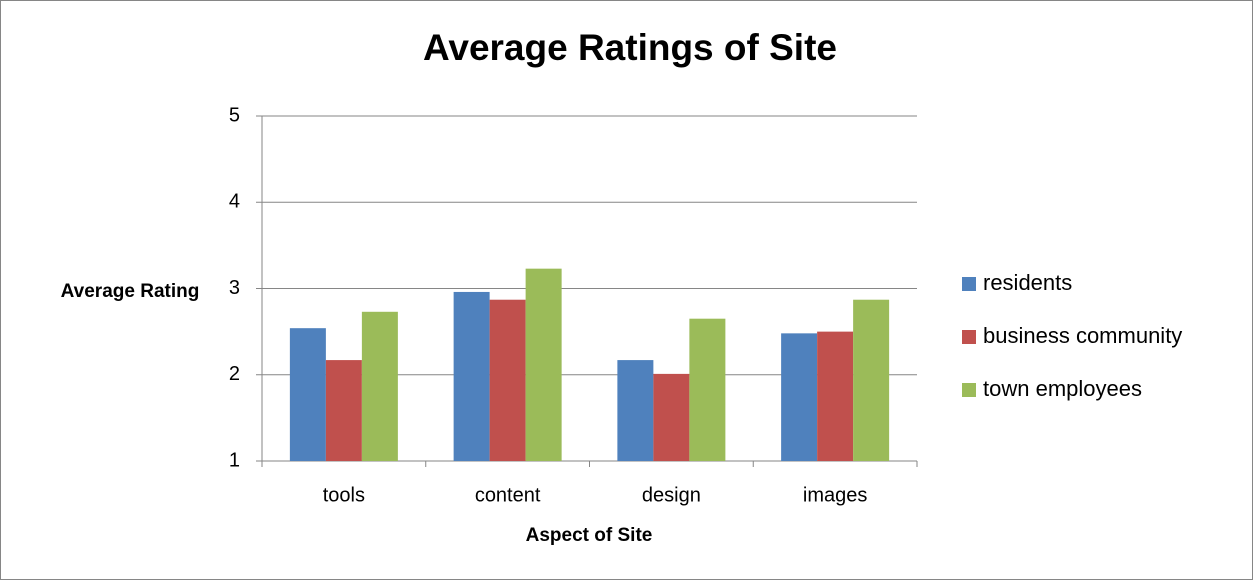 Image resolution: width=1253 pixels, height=580 pixels. What do you see at coordinates (130, 291) in the screenshot?
I see `y-axis-title: Average Rating` at bounding box center [130, 291].